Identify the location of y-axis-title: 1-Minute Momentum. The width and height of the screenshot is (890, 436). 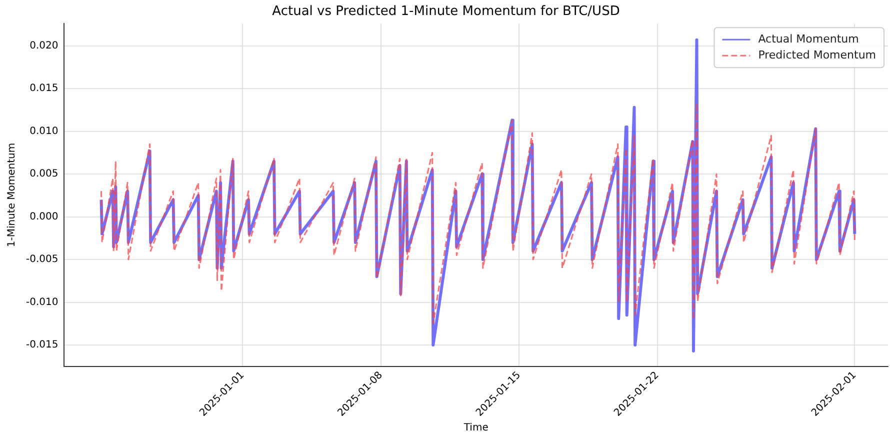
(12, 195).